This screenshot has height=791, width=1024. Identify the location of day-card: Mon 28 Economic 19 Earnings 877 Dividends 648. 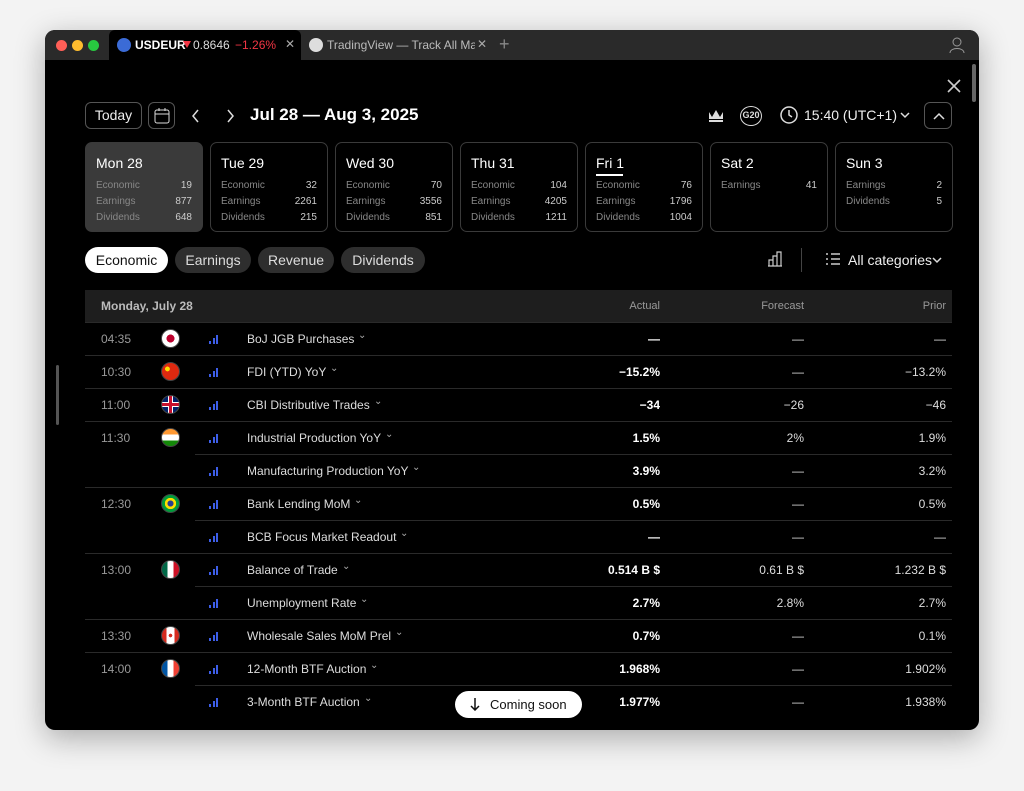
(144, 187).